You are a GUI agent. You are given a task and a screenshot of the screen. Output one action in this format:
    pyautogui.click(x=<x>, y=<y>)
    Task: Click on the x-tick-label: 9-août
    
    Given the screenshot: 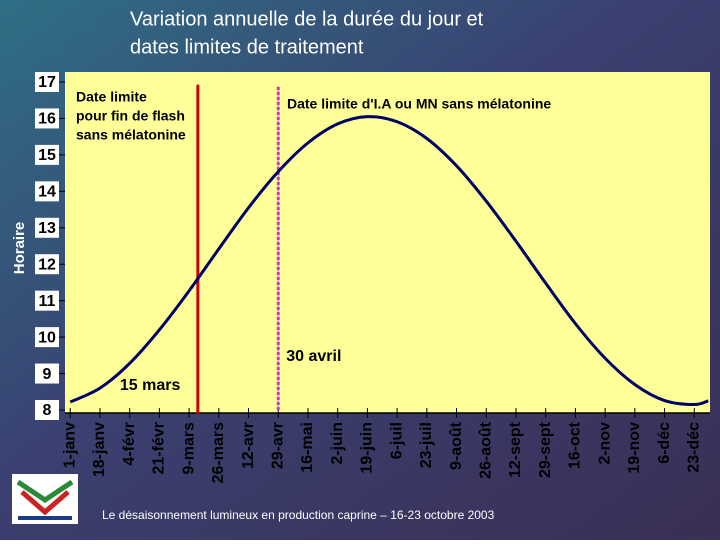 What is the action you would take?
    pyautogui.click(x=456, y=445)
    